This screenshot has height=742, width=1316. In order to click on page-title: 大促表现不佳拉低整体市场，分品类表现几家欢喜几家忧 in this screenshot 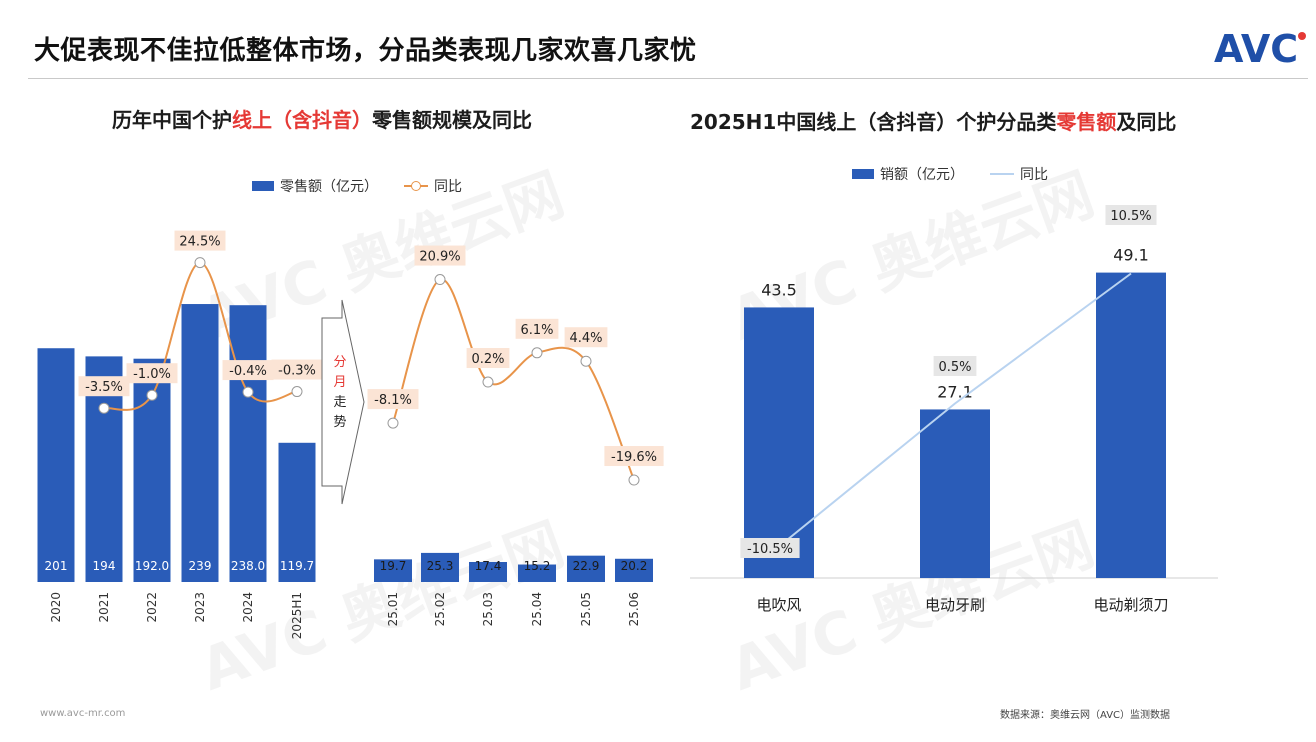, I will do `click(365, 51)`.